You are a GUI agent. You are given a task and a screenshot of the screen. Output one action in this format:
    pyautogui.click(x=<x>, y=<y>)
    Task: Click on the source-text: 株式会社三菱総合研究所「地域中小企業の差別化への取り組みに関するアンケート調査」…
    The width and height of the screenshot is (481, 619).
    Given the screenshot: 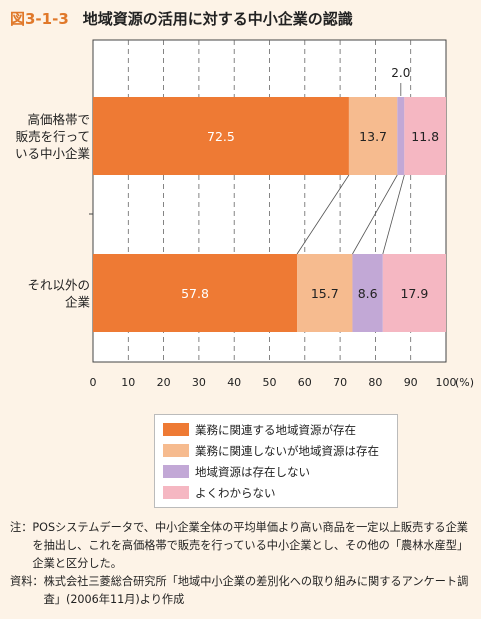 What is the action you would take?
    pyautogui.click(x=256, y=590)
    